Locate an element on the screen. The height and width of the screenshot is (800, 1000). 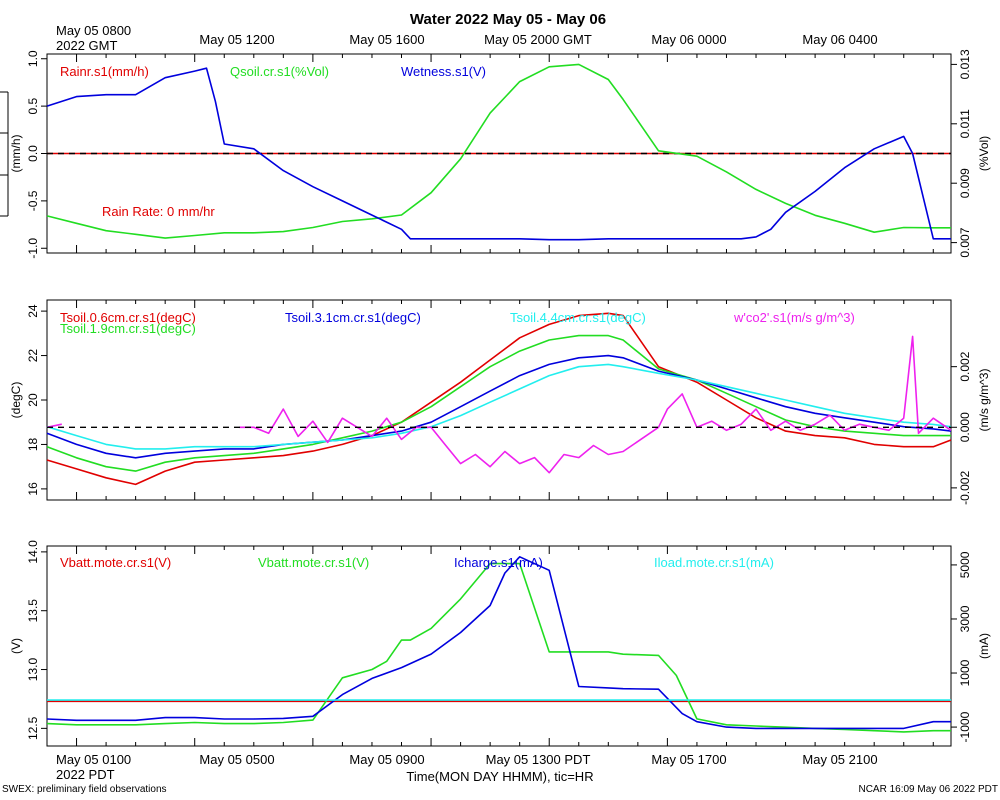
top-axis-tick-label: May 05 2000 GMT is located at coordinates (538, 39).